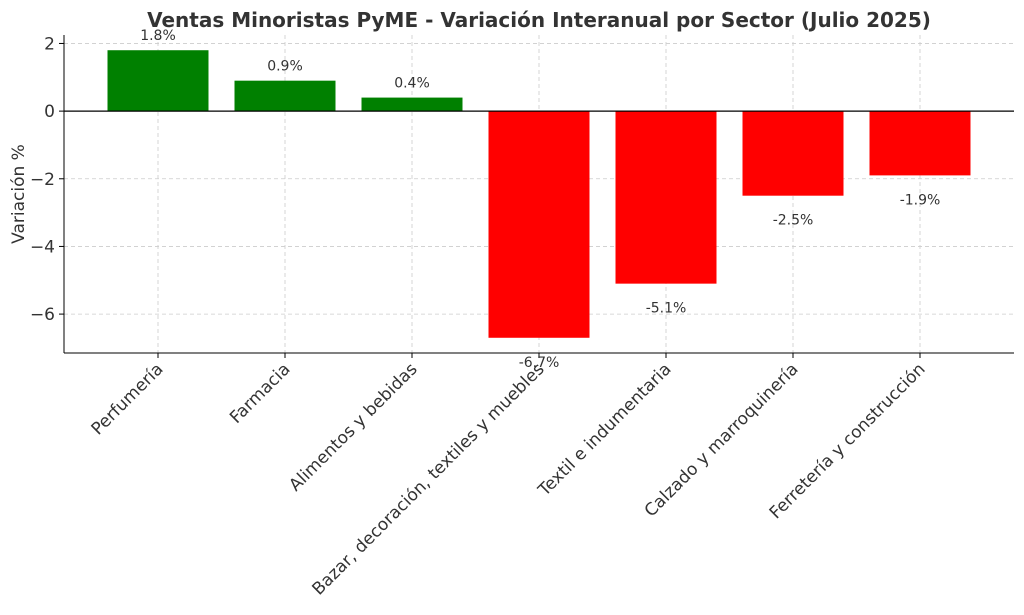 This screenshot has height=615, width=1024. I want to click on value-label-2: 0.9%, so click(285, 67).